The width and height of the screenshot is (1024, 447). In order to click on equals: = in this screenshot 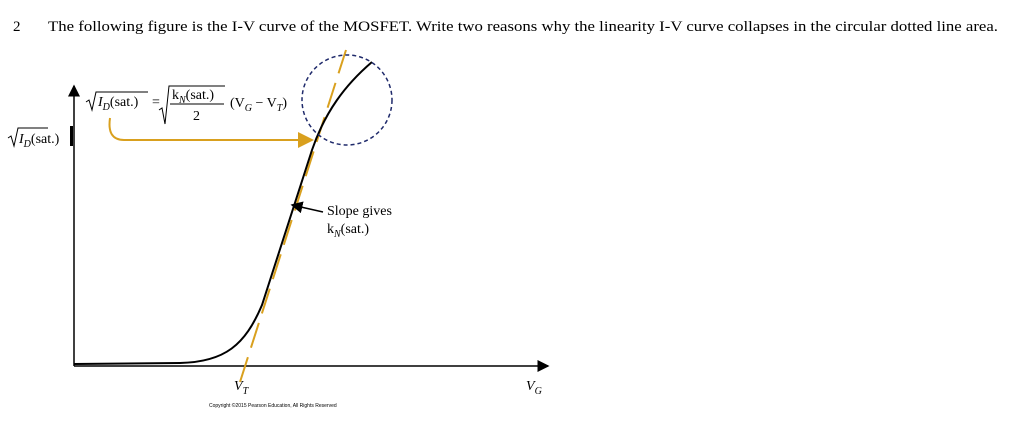, I will do `click(156, 102)`.